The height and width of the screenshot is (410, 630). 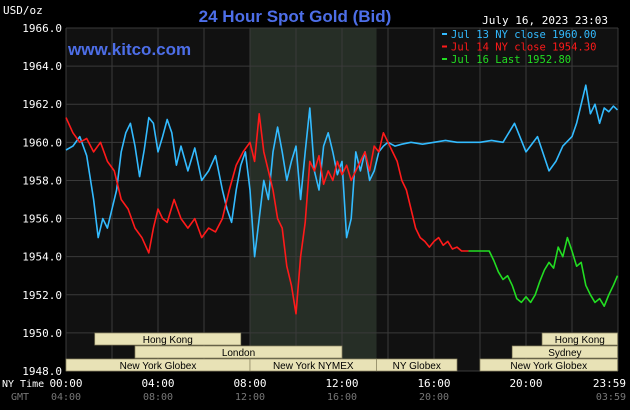 What do you see at coordinates (249, 383) in the screenshot?
I see `x-tick-label-ny: 08:00` at bounding box center [249, 383].